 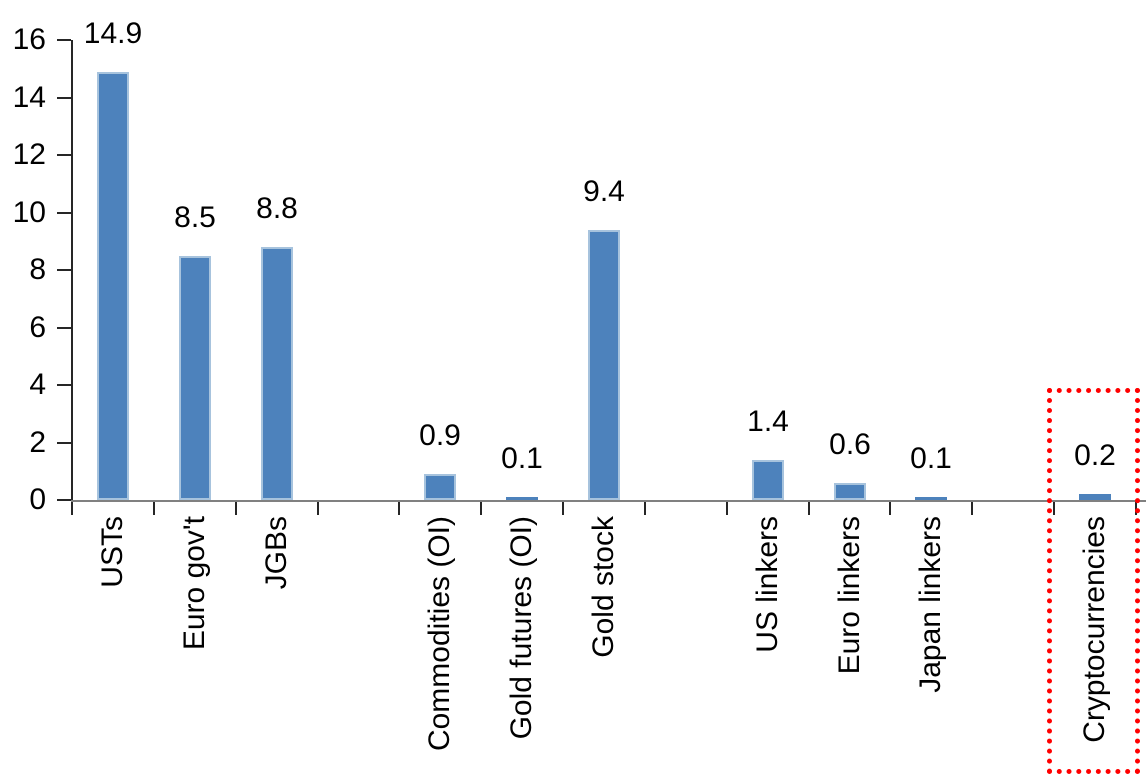 I want to click on bar-value-label: 0.2, so click(x=1095, y=455).